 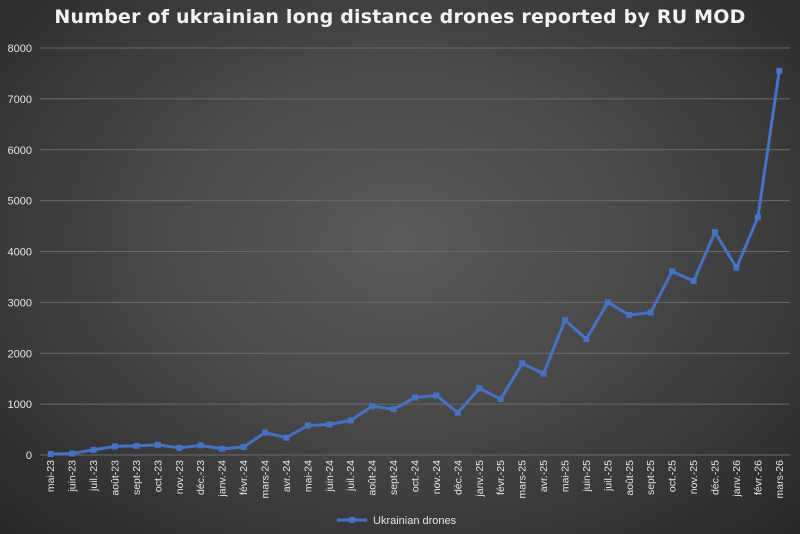 I want to click on x-tick-label: août-24, so click(x=373, y=478).